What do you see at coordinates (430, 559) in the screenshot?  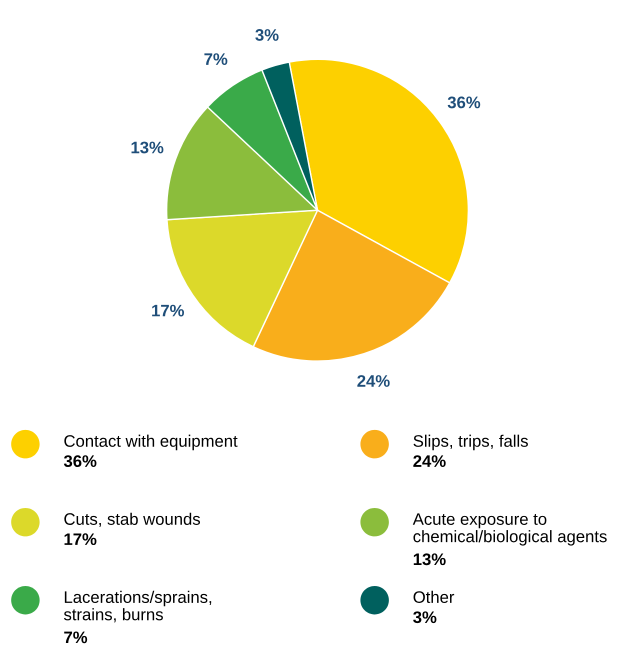 I see `text: 13%` at bounding box center [430, 559].